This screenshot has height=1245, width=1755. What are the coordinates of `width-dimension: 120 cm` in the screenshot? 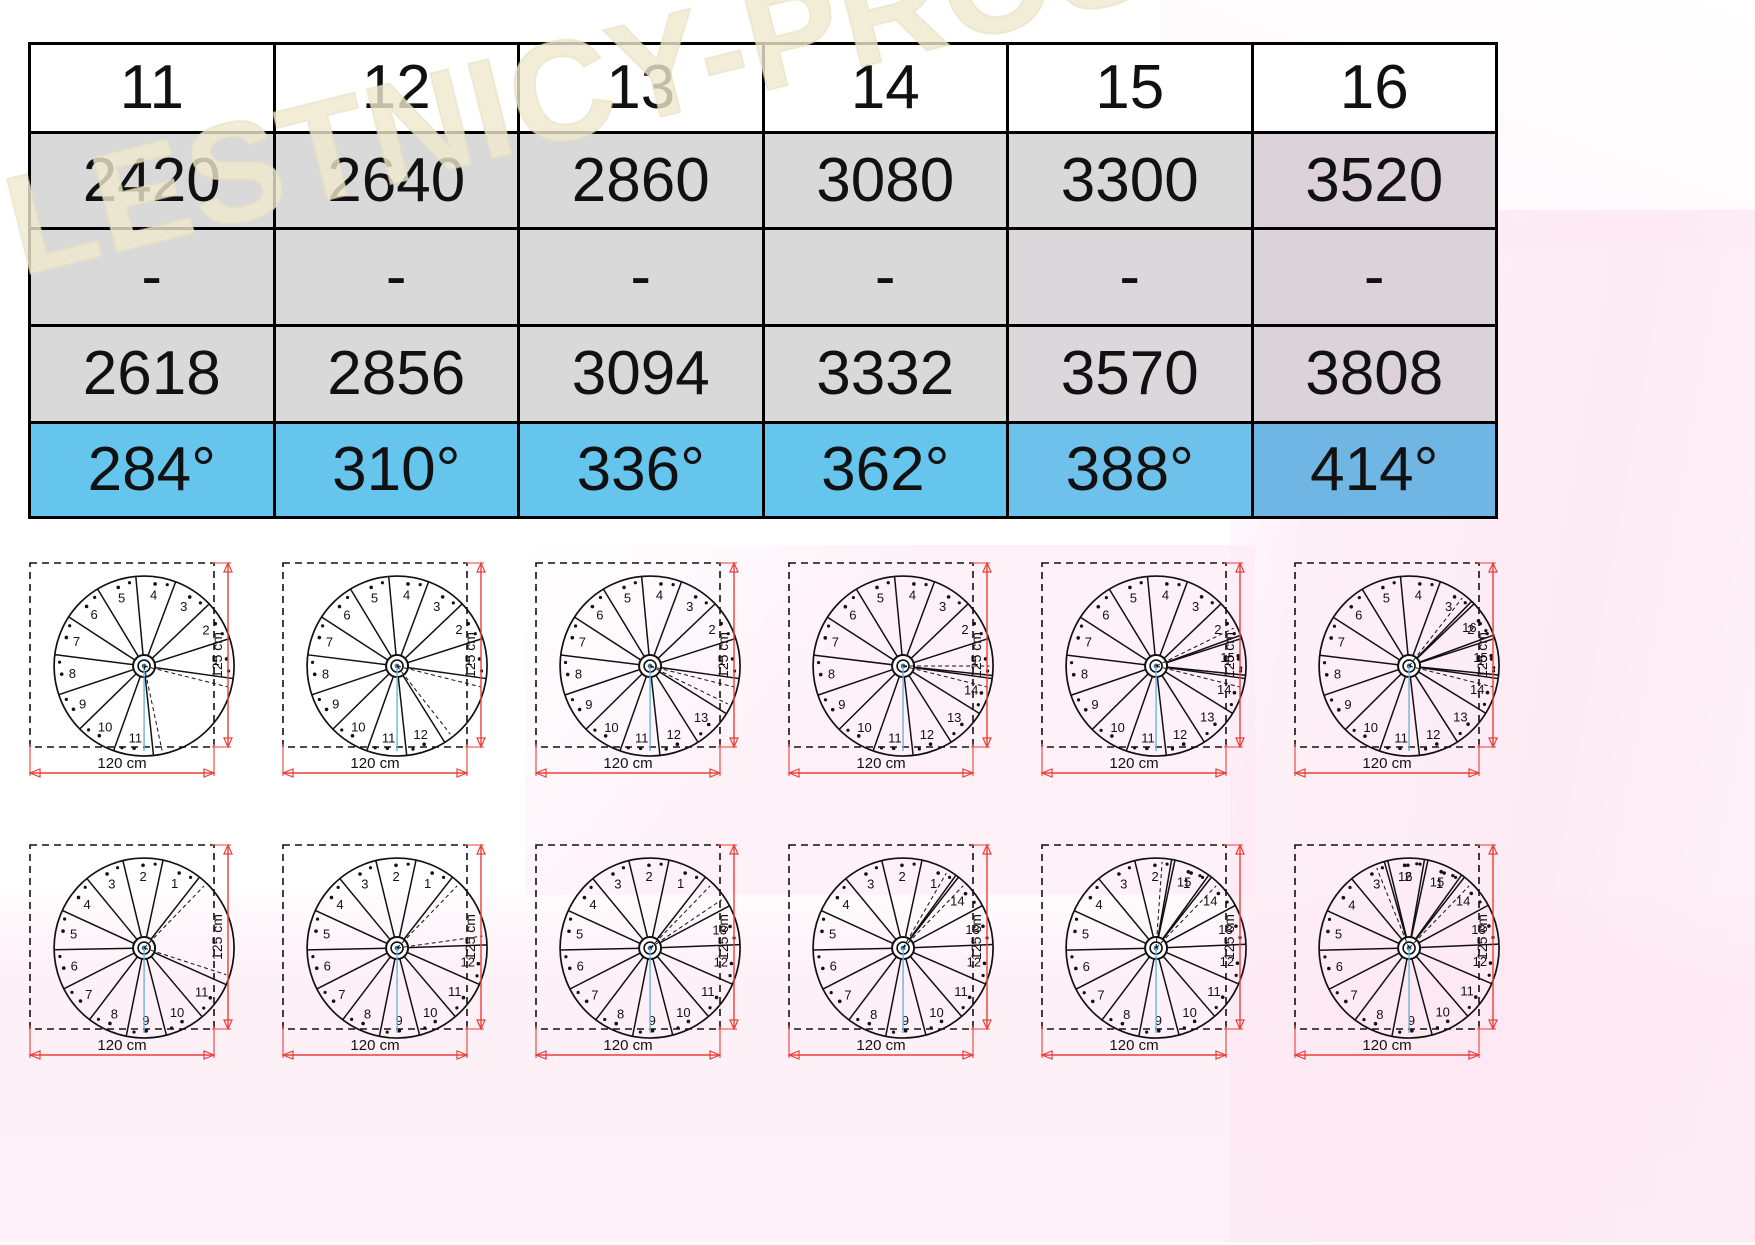 It's located at (122, 761).